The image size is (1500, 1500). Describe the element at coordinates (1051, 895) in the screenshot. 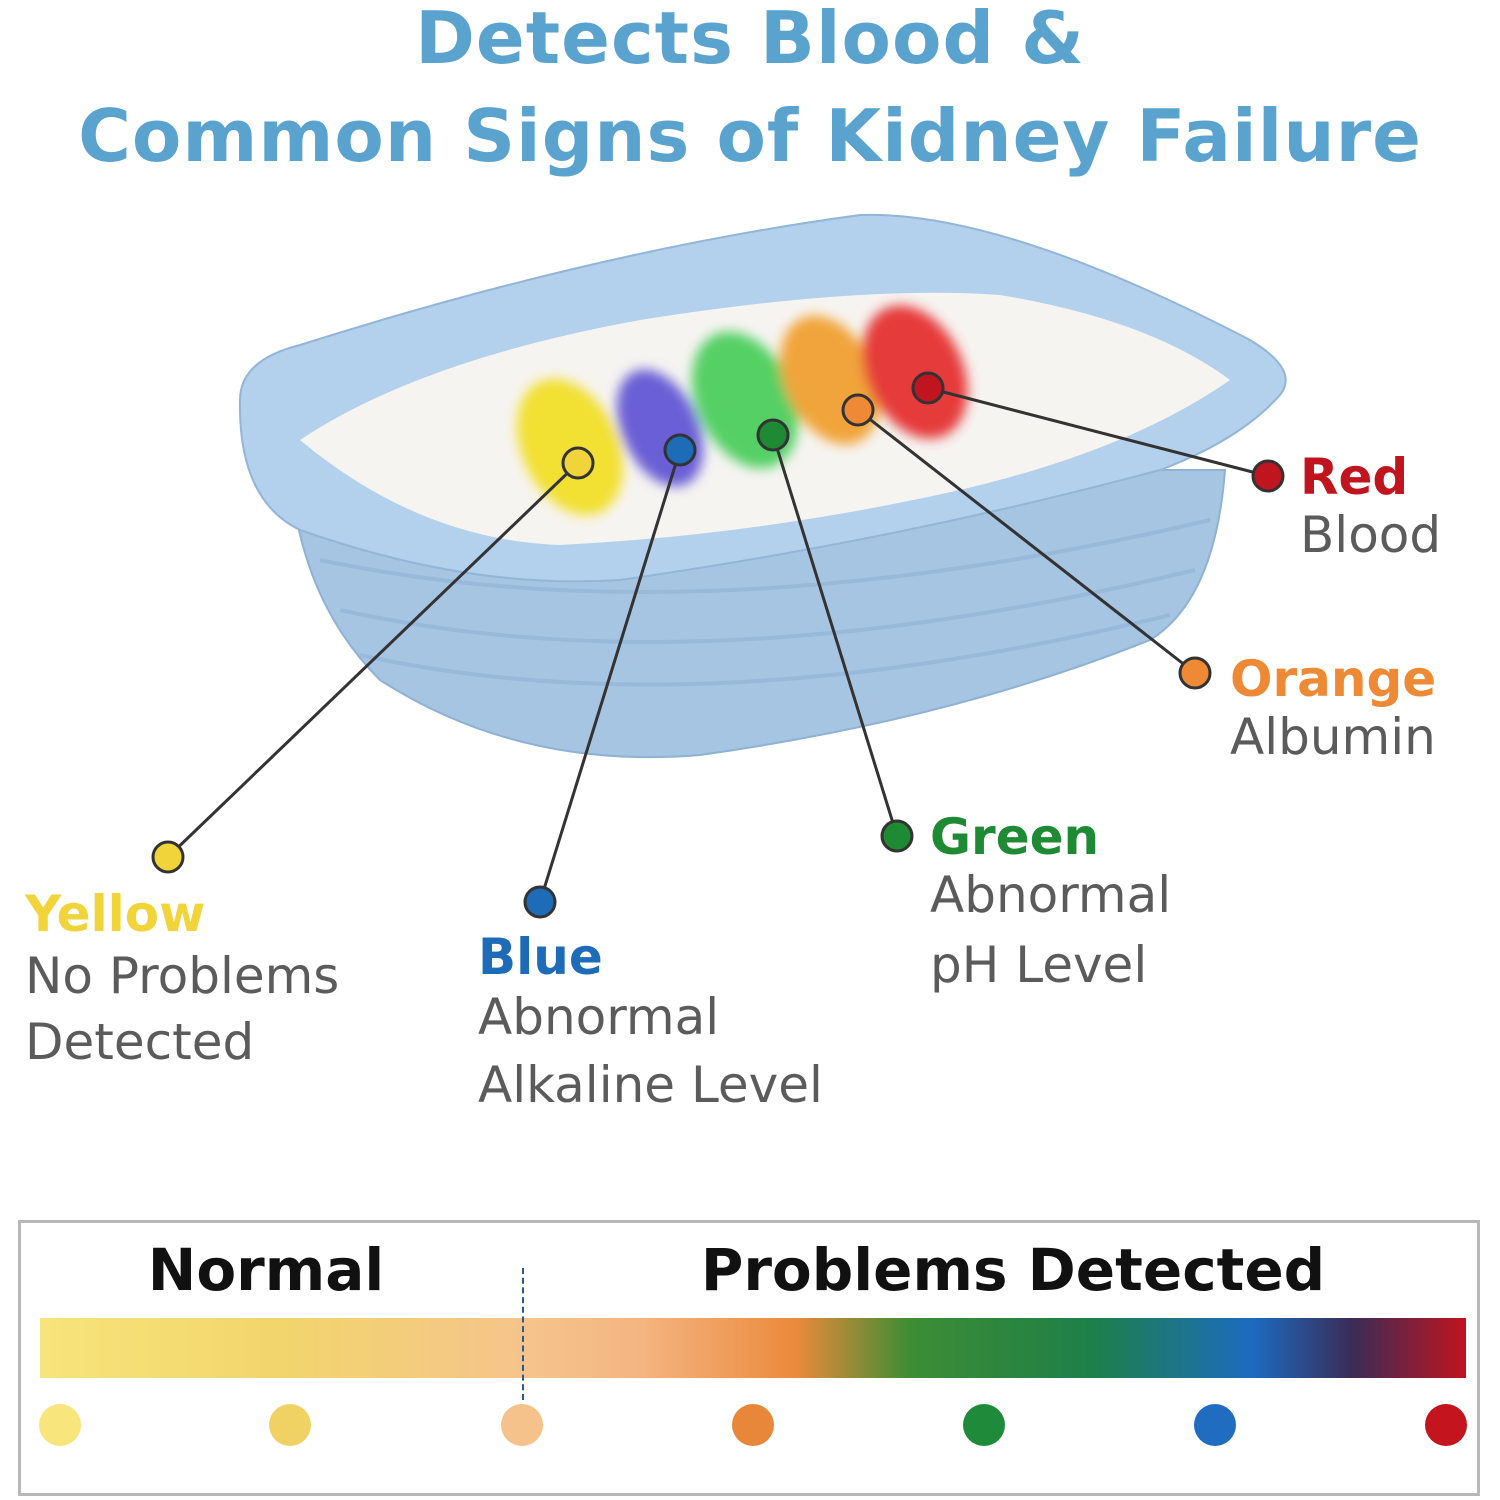

I see `green-meaning-1: Abnormal` at that location.